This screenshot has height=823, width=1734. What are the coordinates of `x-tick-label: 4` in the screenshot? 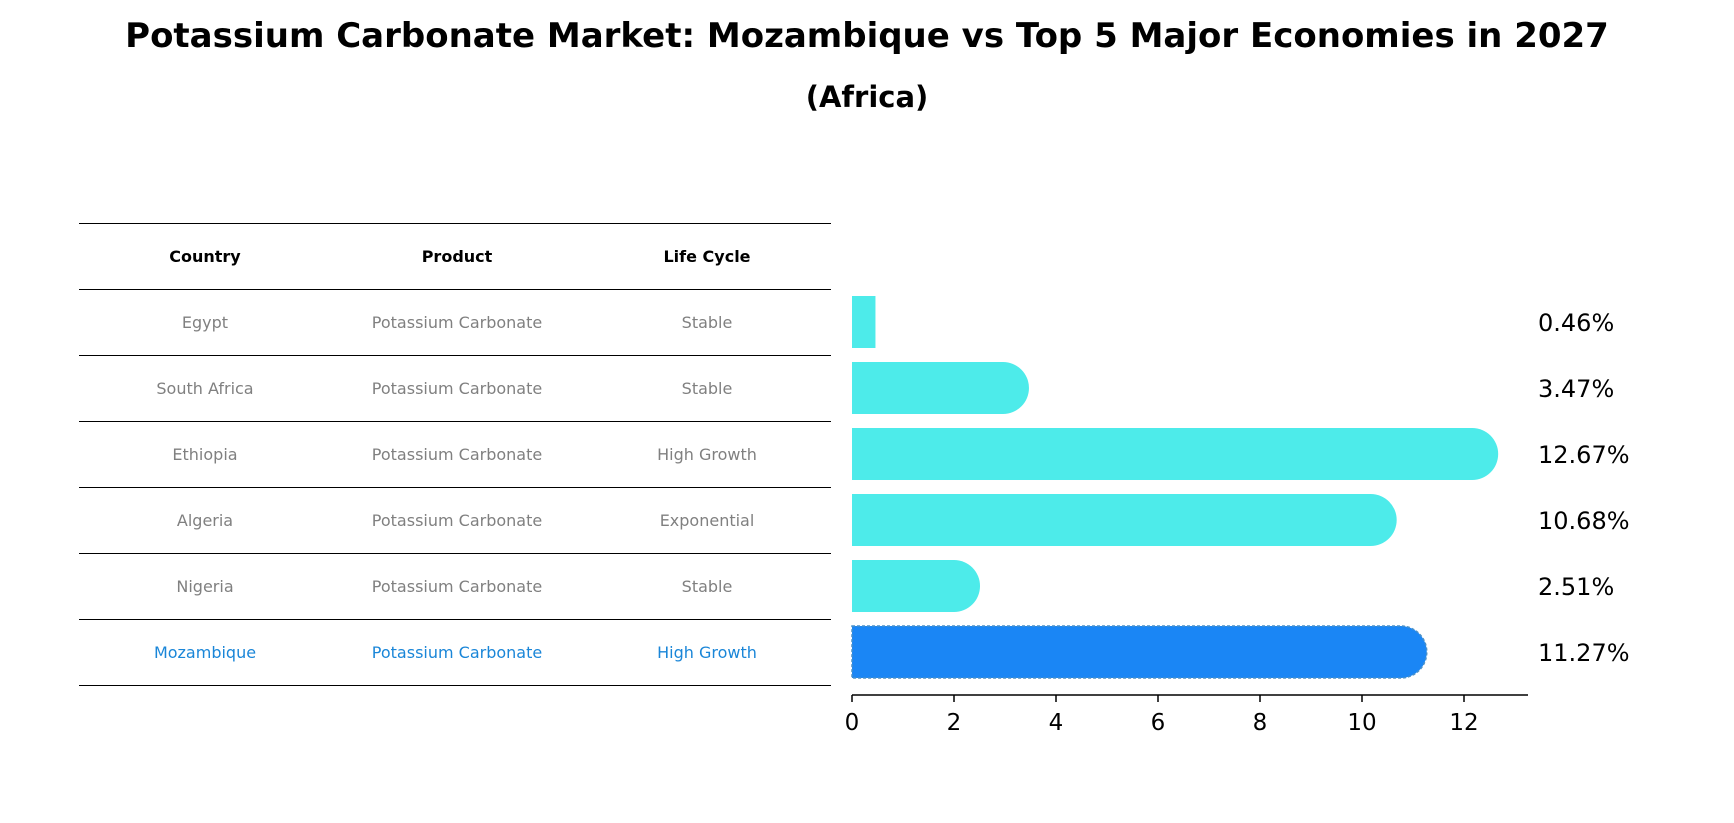 It's located at (1056, 723).